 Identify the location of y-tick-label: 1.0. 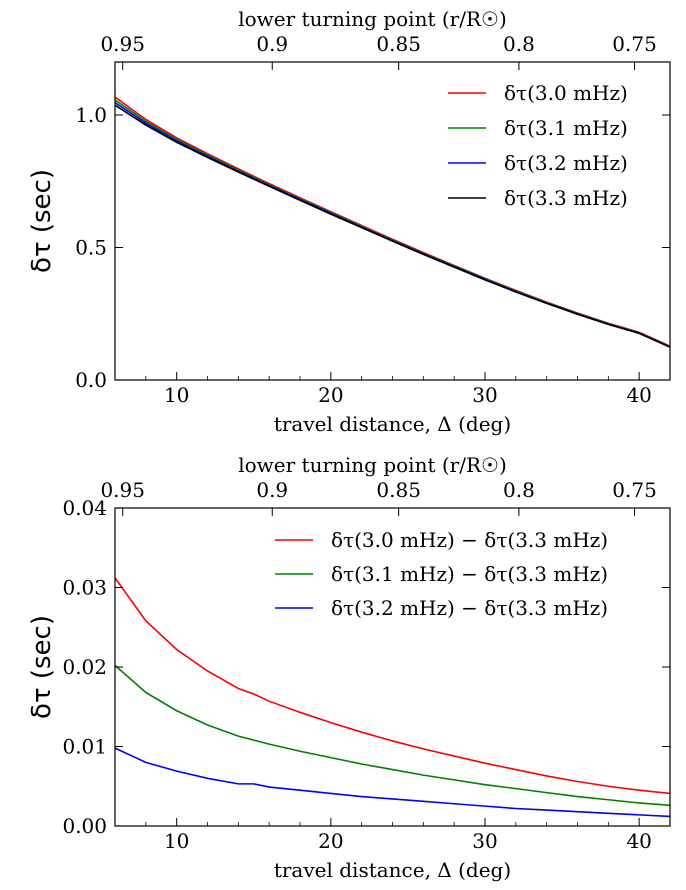
(91, 115).